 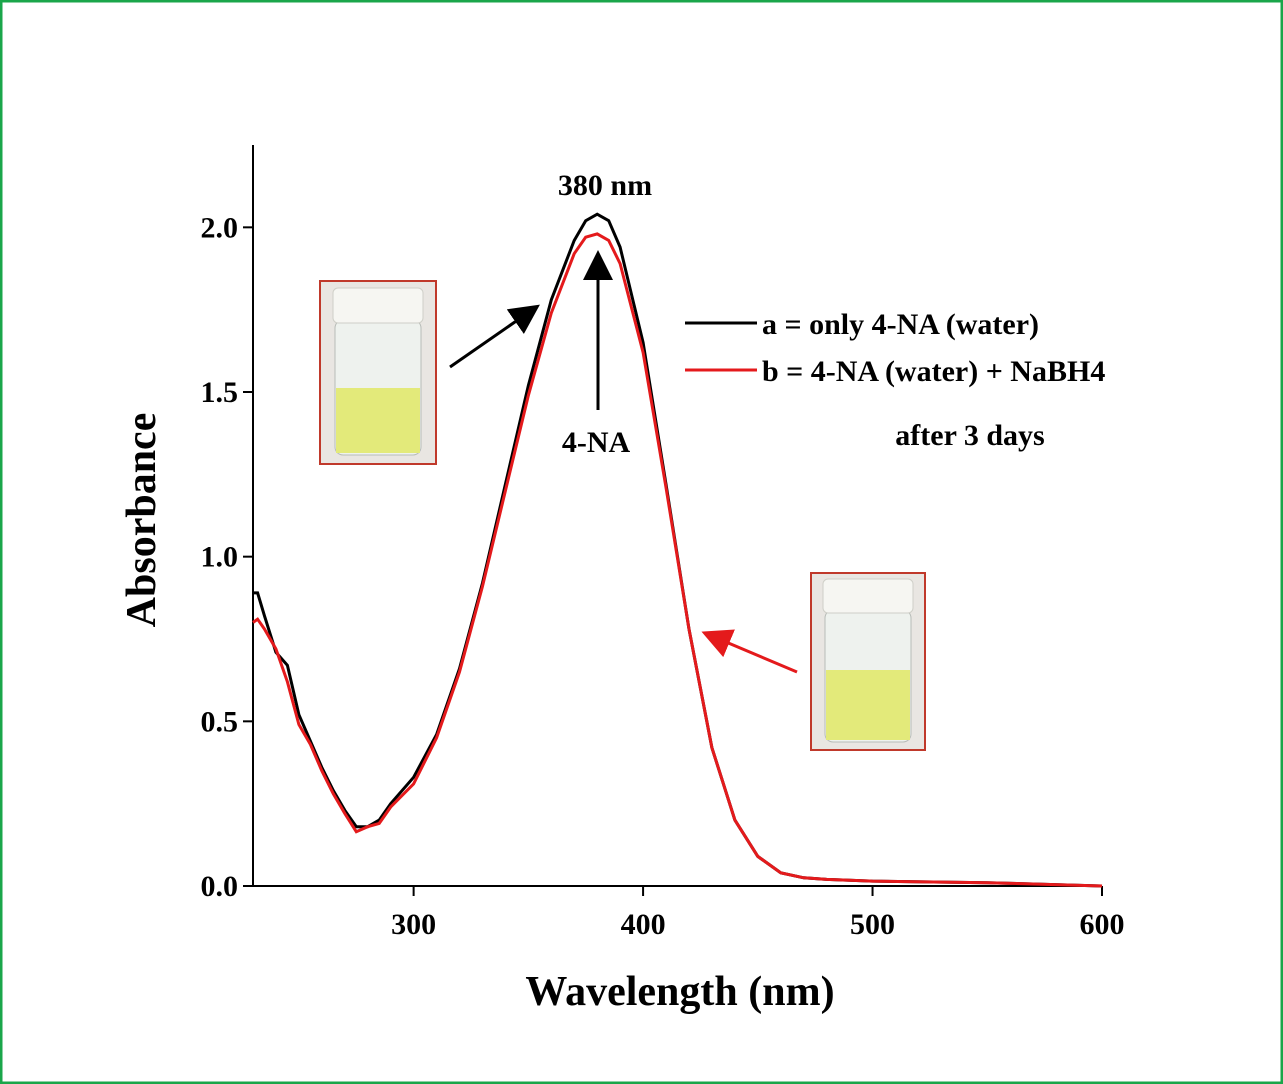 What do you see at coordinates (933, 371) in the screenshot?
I see `legend-label: b = 4-NA (water) + NaBH4` at bounding box center [933, 371].